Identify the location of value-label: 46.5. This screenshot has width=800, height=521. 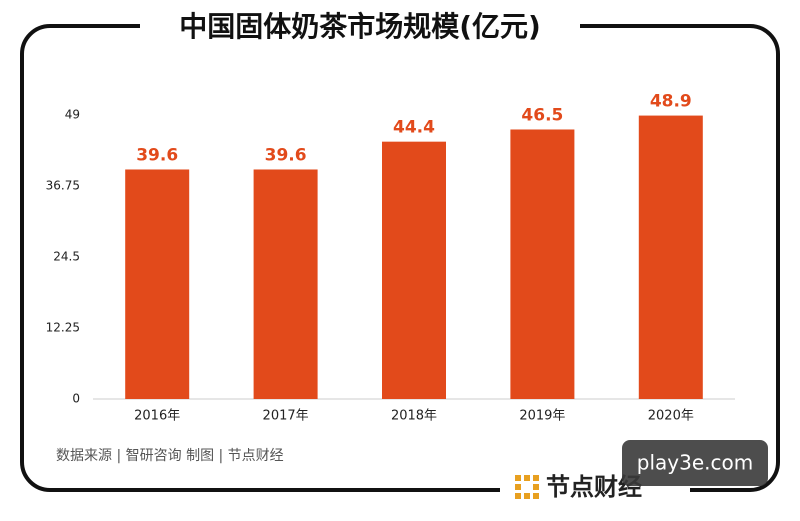
(542, 115).